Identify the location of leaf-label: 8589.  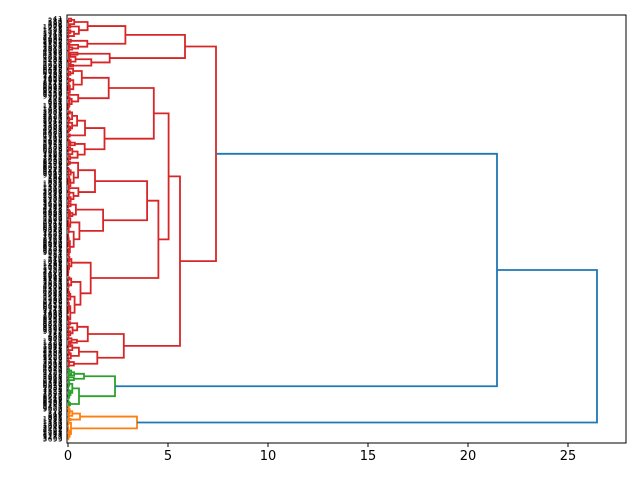
(53, 400).